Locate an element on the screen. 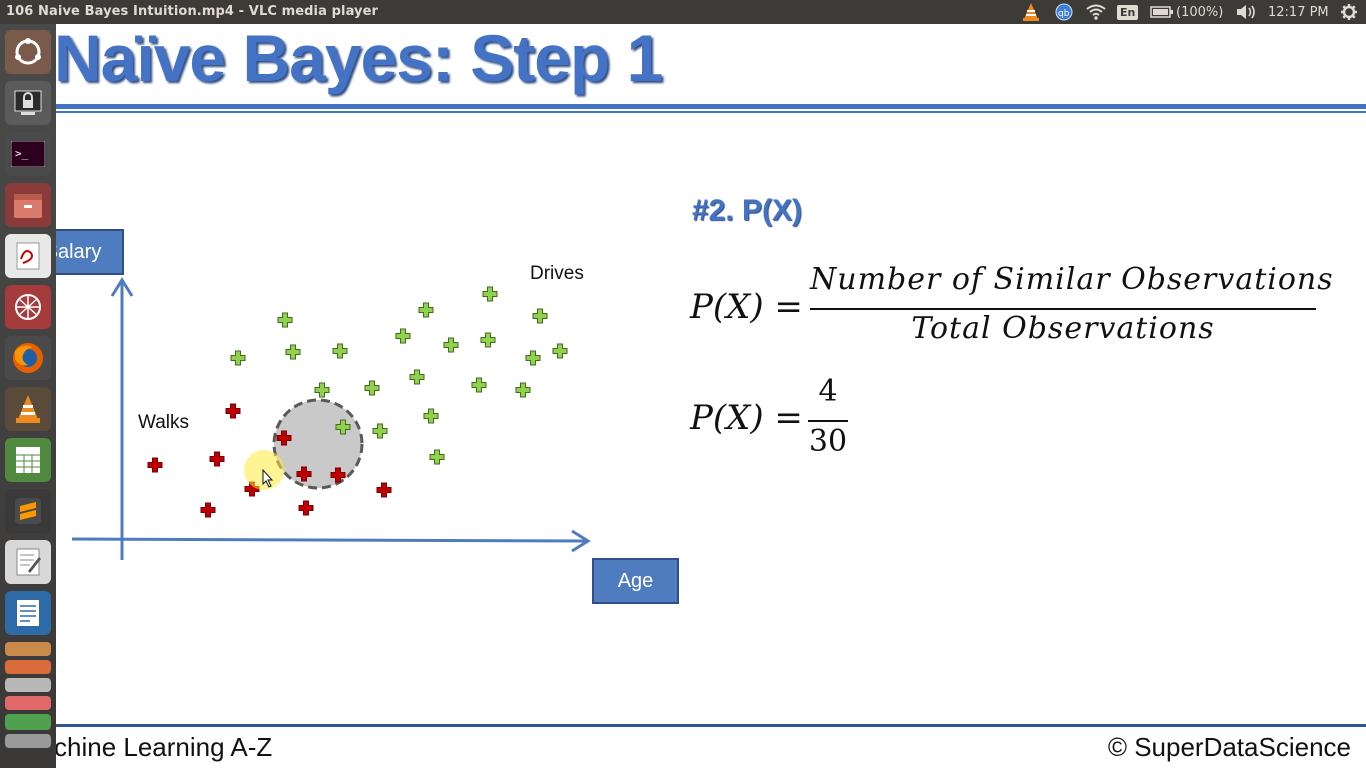 The height and width of the screenshot is (768, 1366). cursor-highlight is located at coordinates (264, 470).